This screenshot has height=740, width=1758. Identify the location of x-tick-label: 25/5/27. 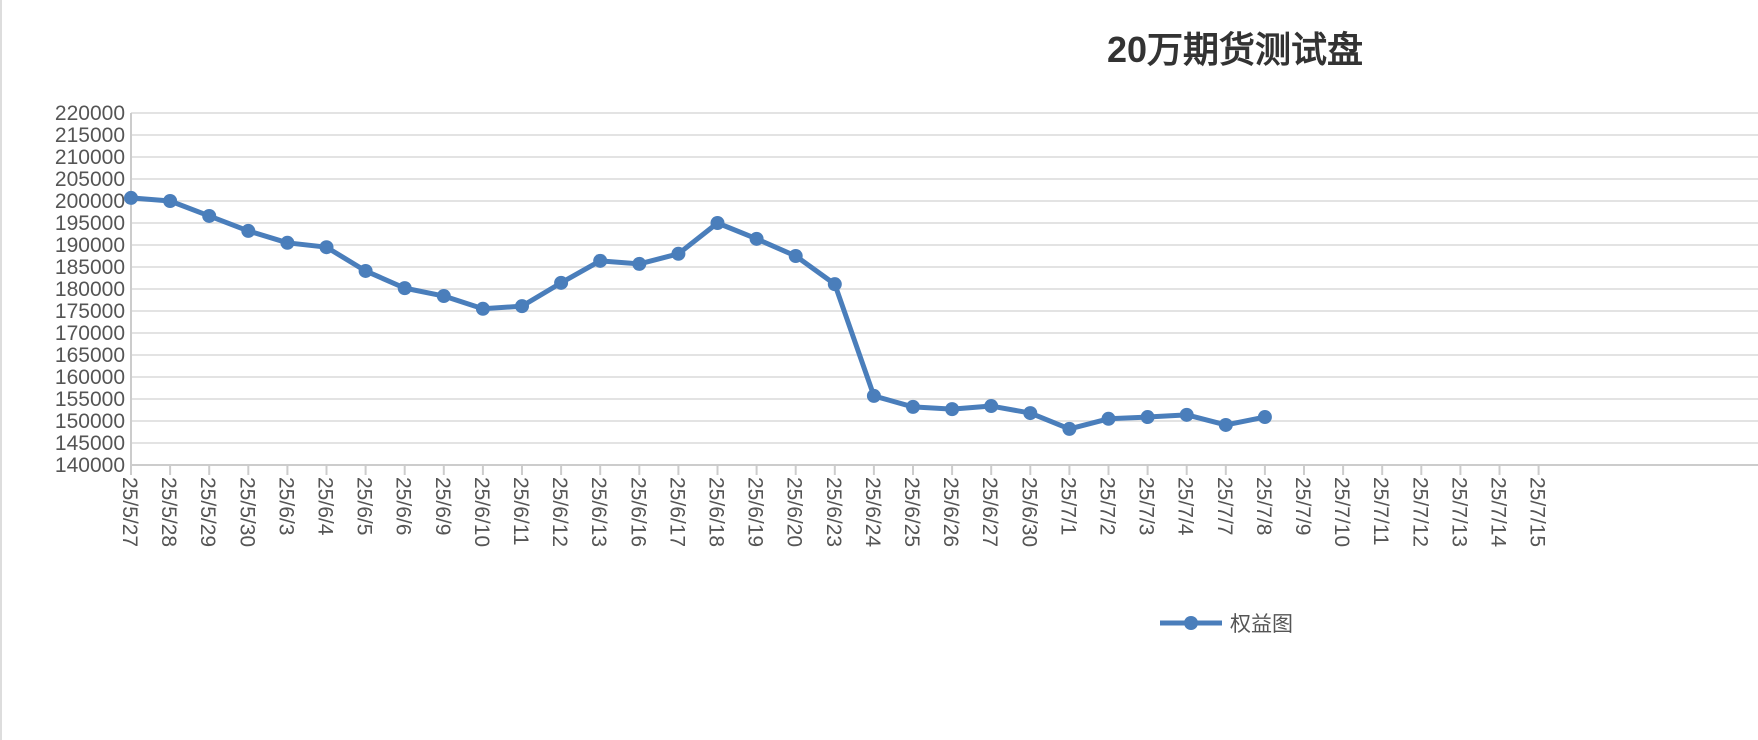
(129, 512).